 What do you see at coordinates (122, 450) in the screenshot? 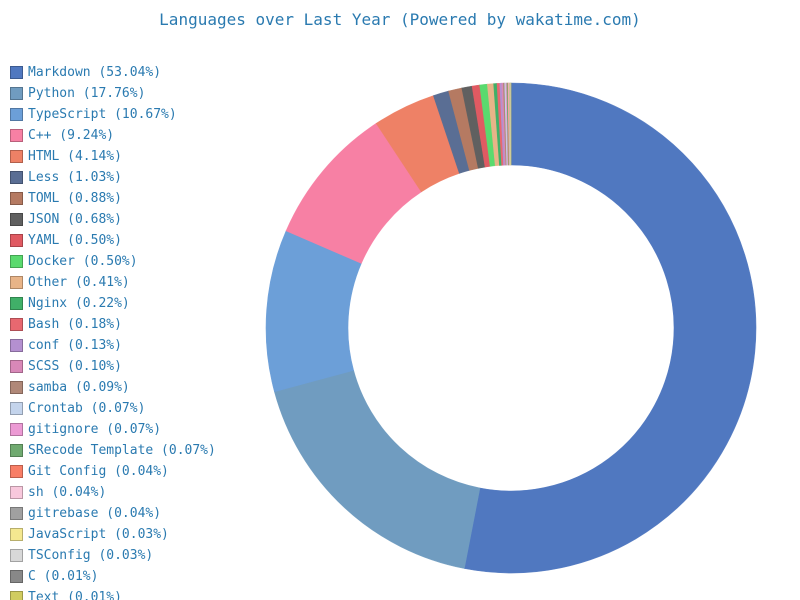
I see `legend-label: SRecode Template (0.07%)` at bounding box center [122, 450].